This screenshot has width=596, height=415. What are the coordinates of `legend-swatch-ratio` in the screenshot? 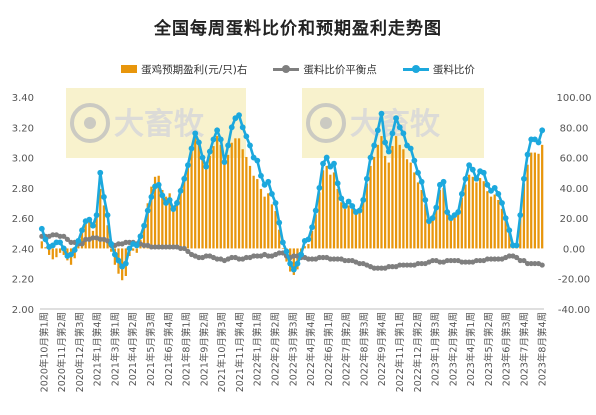 It's located at (415, 69).